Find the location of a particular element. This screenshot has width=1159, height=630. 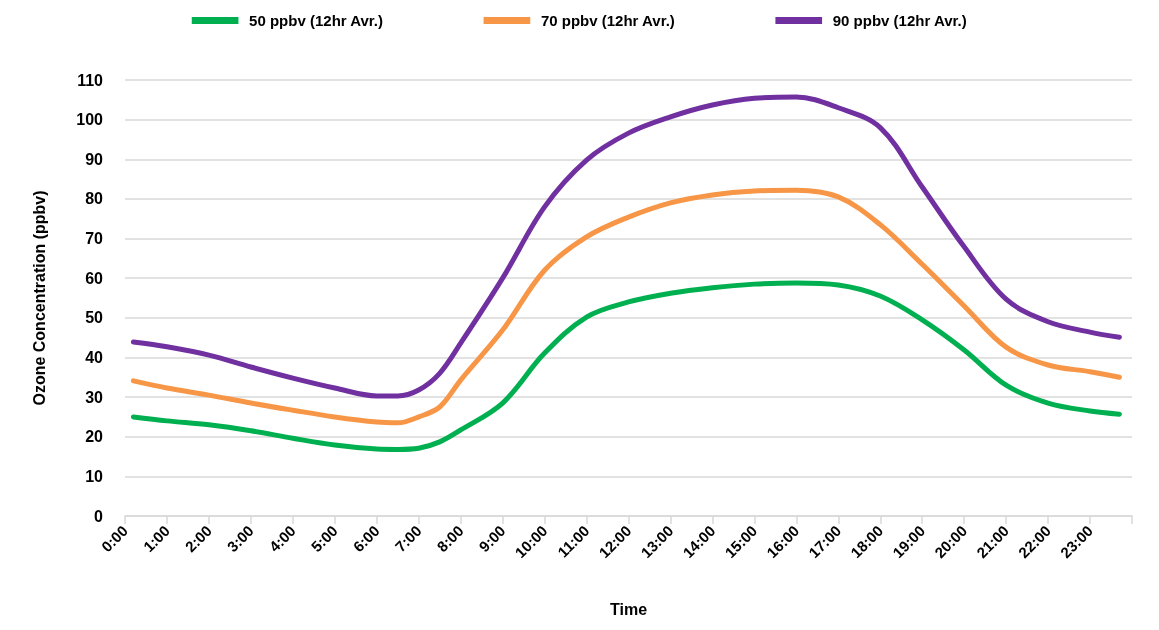

y-tick-label: 80 is located at coordinates (94, 199).